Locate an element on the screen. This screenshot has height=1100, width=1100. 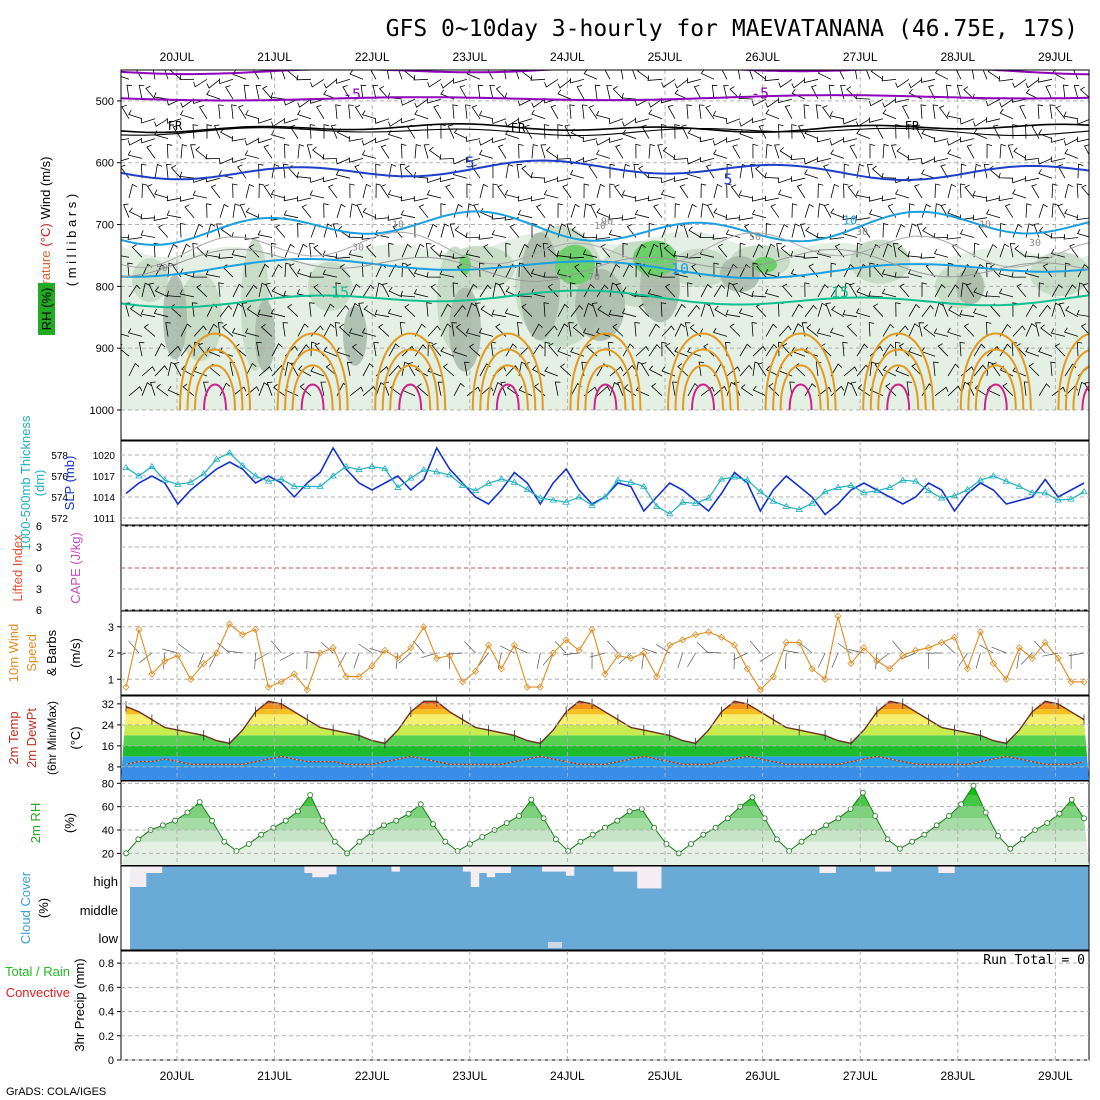
axis-title: Lifted Index is located at coordinates (17, 568).